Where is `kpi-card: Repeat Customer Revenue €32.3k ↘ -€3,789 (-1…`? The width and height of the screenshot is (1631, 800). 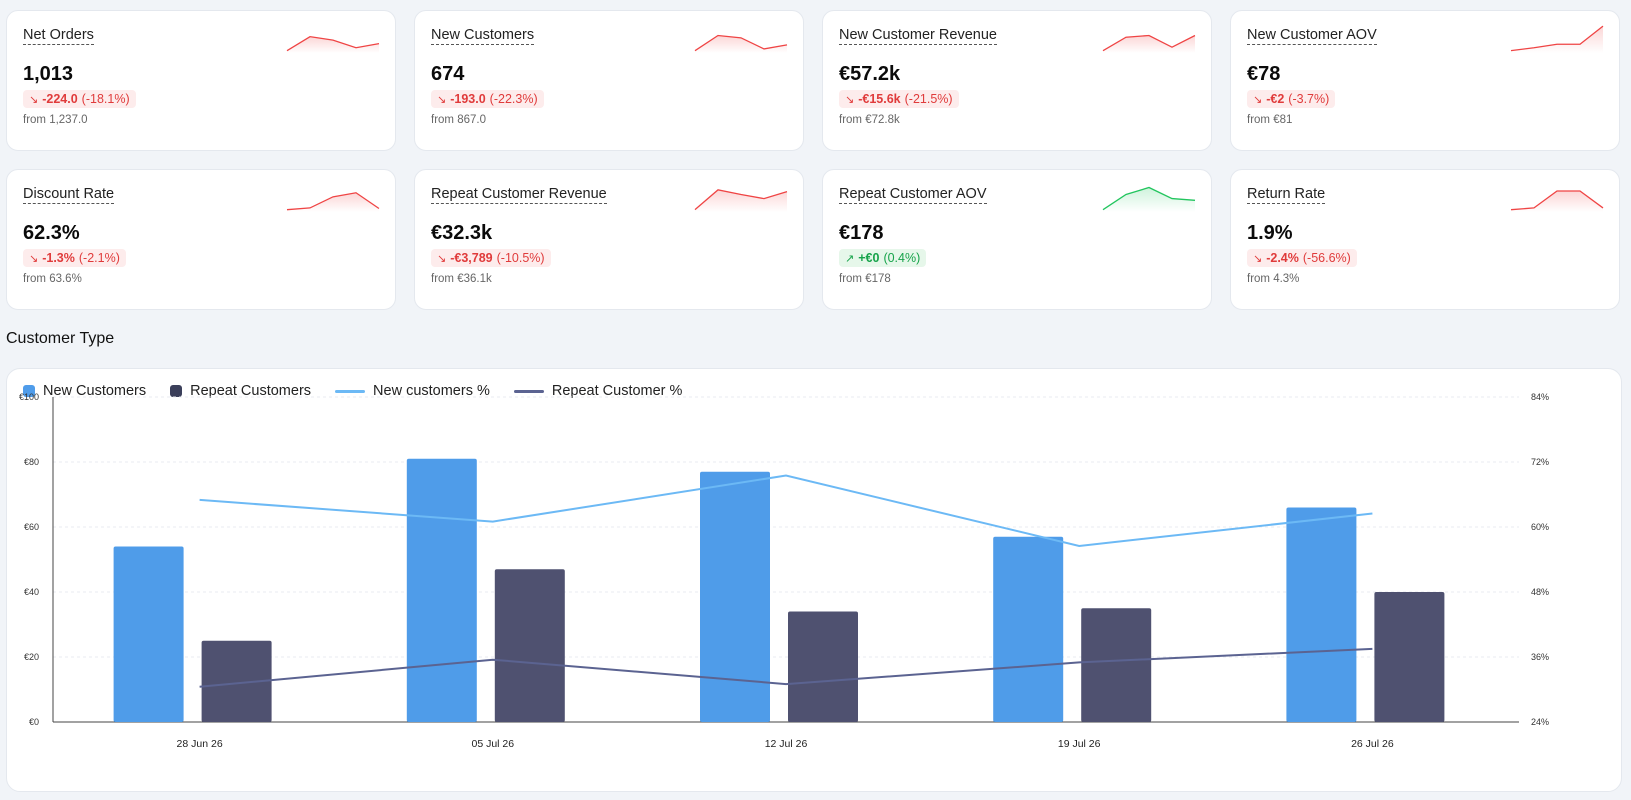 kpi-card: Repeat Customer Revenue €32.3k ↘ -€3,789 (-1… is located at coordinates (609, 239).